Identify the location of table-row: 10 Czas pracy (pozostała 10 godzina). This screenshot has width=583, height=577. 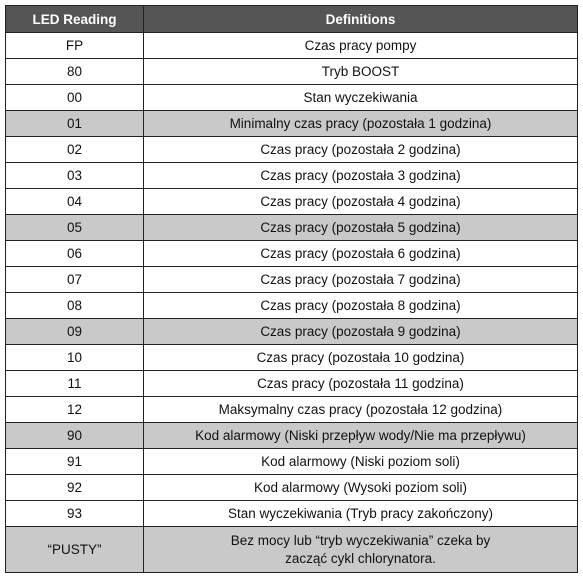
(291, 357).